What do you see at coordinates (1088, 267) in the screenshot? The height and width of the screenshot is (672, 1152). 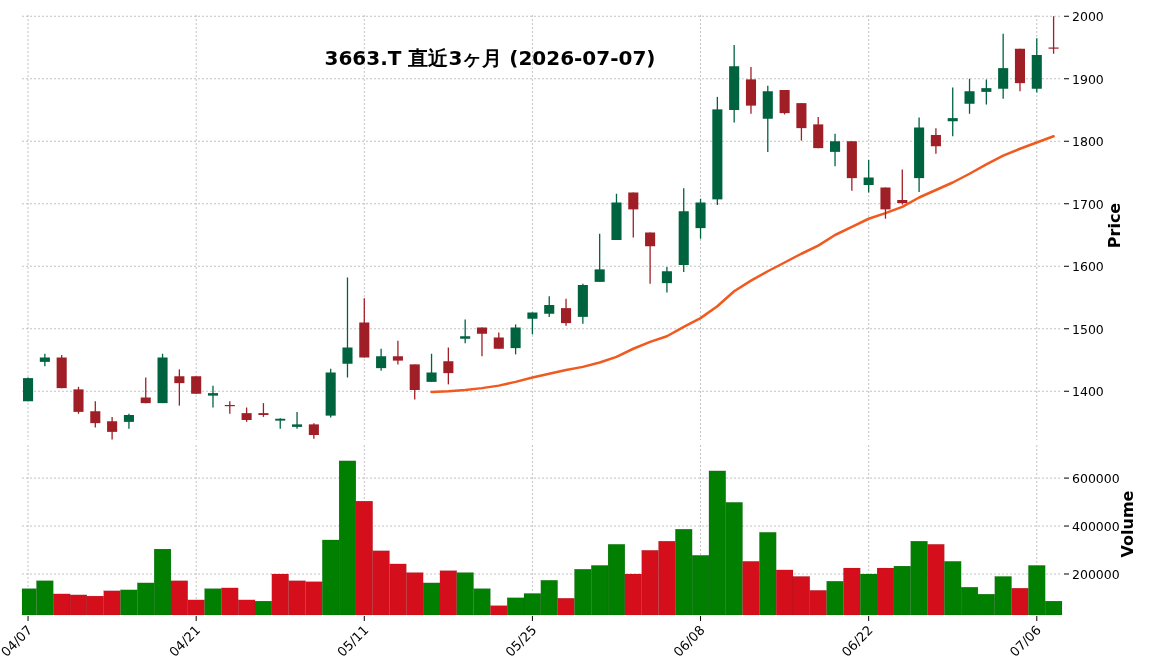 I see `y-tick-label: 1600` at bounding box center [1088, 267].